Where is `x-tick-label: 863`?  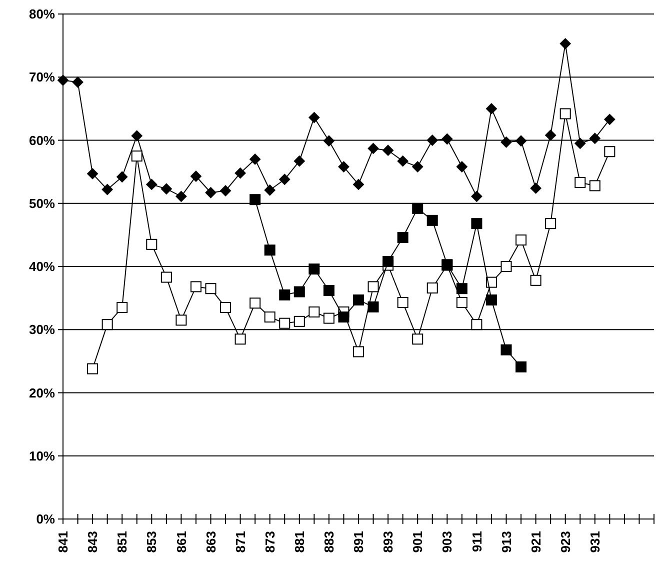
x-tick-label: 863 is located at coordinates (210, 542).